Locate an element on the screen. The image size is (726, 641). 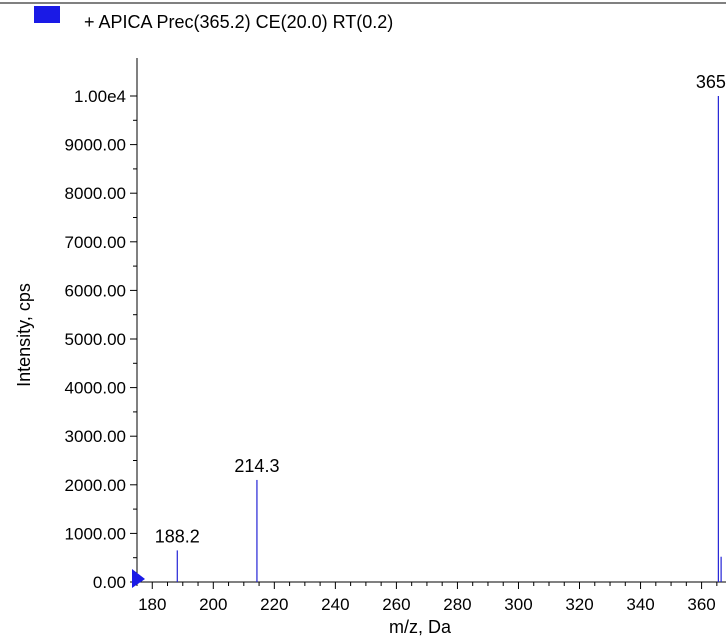
y-tick-label: 2000.00 is located at coordinates (95, 485).